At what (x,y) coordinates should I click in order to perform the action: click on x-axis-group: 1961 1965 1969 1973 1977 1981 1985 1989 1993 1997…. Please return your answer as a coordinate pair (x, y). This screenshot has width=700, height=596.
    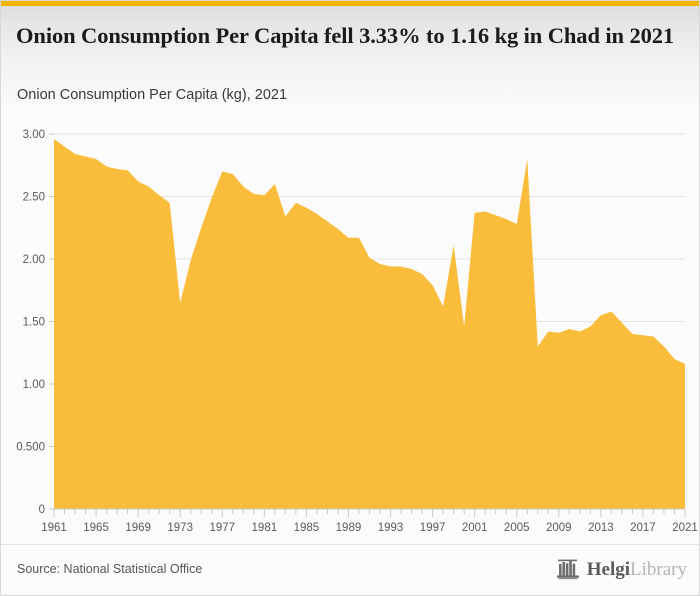
    Looking at the image, I should click on (369, 521).